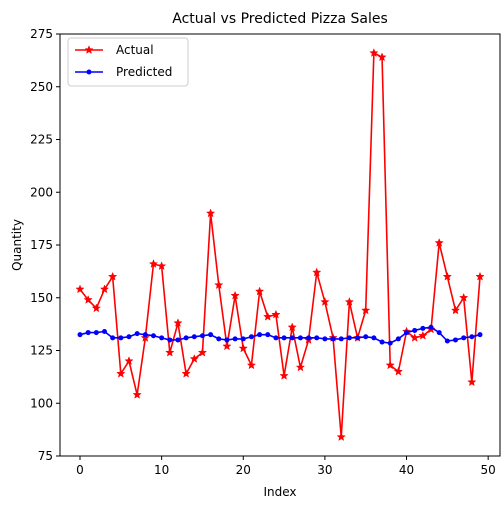  I want to click on y-tick-label: 225, so click(41, 140).